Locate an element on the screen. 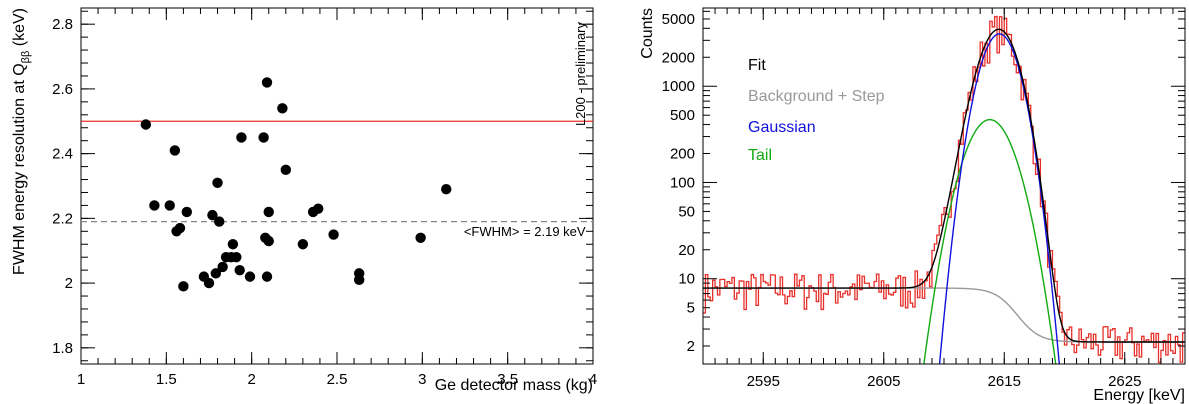 The height and width of the screenshot is (404, 1189). legend-entry: Gaussian is located at coordinates (782, 127).